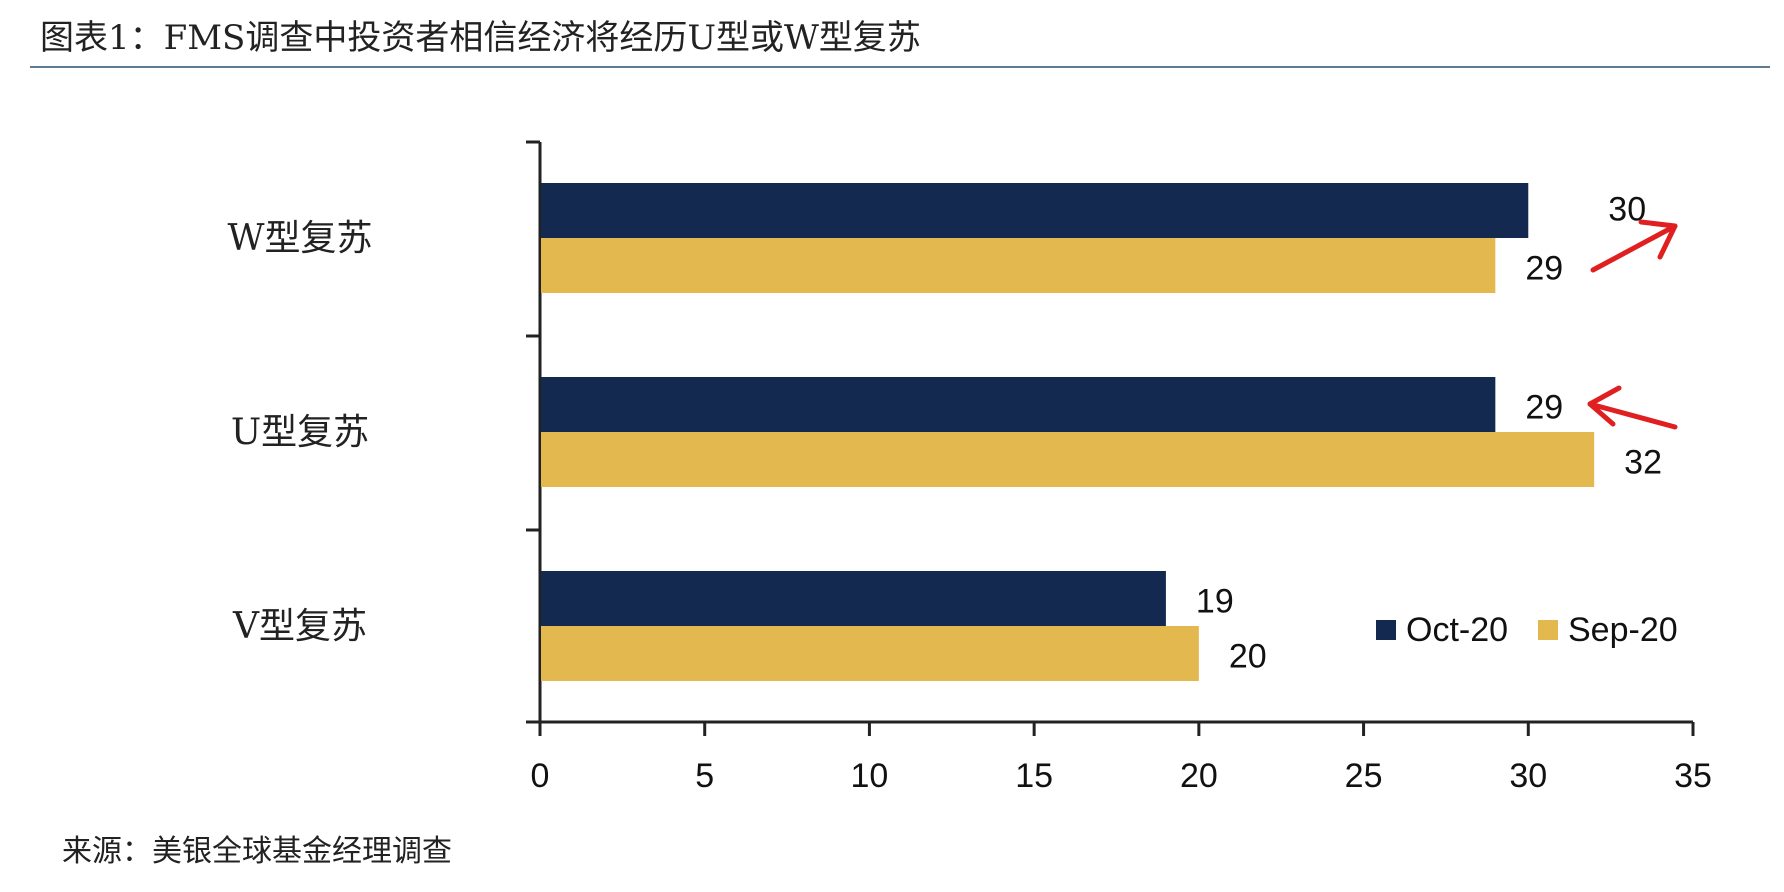  I want to click on x-tick-label: 10, so click(870, 776).